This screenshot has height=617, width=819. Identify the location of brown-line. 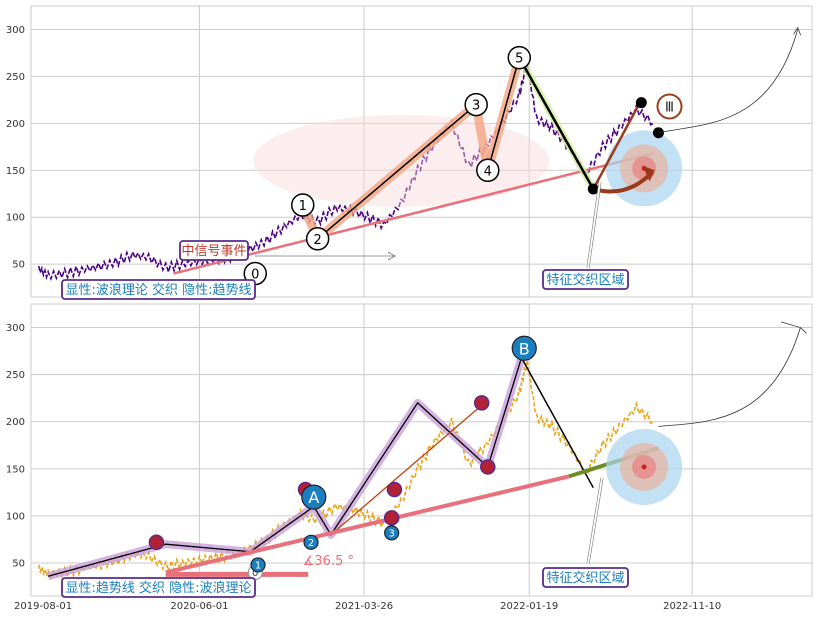
(617, 144).